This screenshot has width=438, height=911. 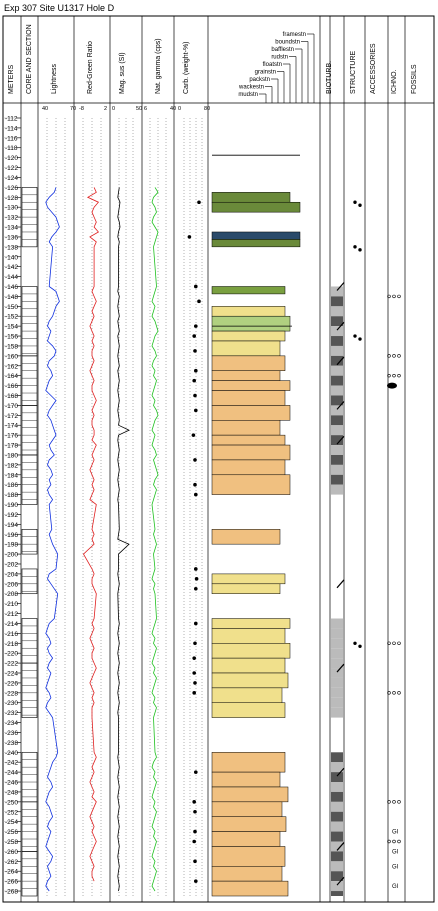 I want to click on texture-scale-label: packstn, so click(x=259, y=80).